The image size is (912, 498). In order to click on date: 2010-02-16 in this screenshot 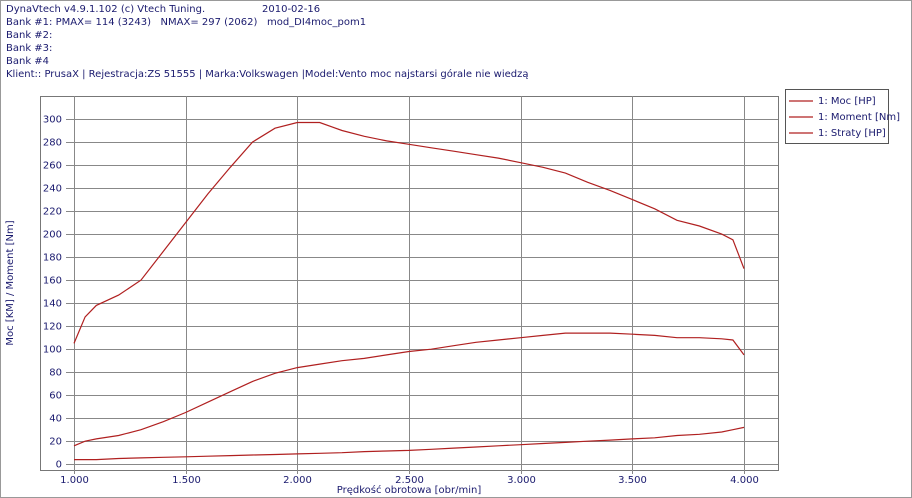, I will do `click(291, 9)`.